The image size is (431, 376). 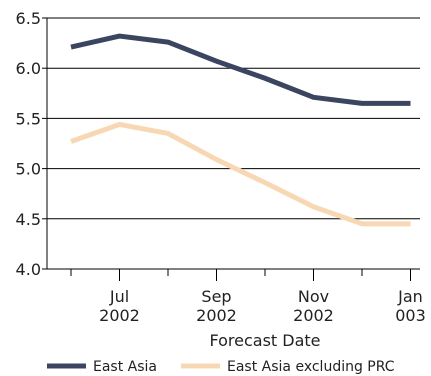 I want to click on y-axis: 4.0 4.5 5.0 5.5 6.0 6.5, so click(x=32, y=144).